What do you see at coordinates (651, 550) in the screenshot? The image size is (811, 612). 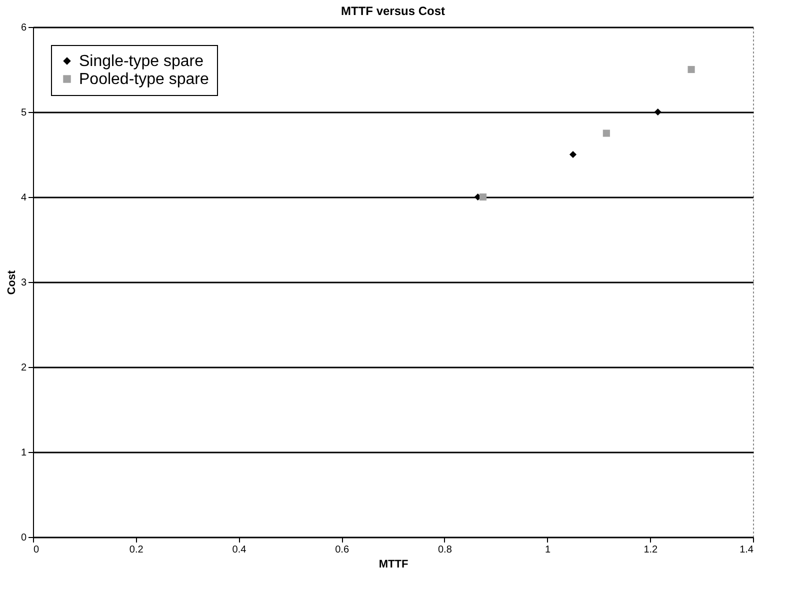 I see `x-tick-label: 1.2` at bounding box center [651, 550].